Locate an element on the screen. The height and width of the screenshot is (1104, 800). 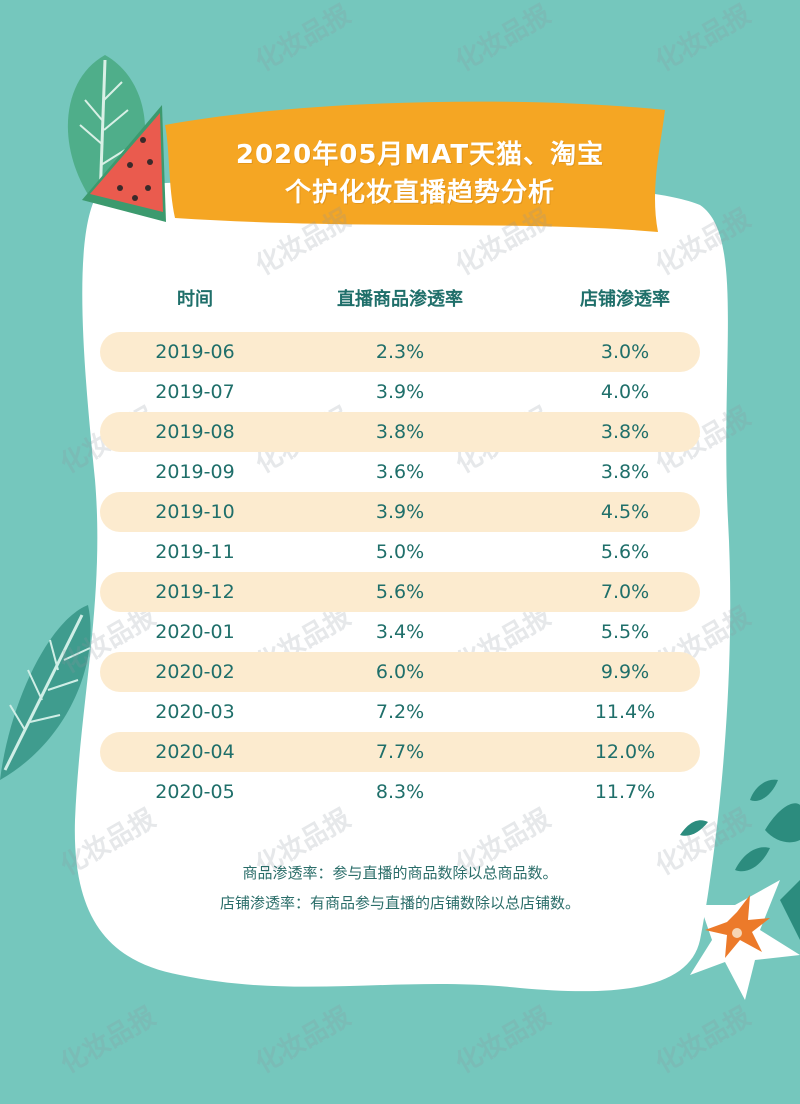
table-row: 2020-03 7.2% 11.4% is located at coordinates (400, 712).